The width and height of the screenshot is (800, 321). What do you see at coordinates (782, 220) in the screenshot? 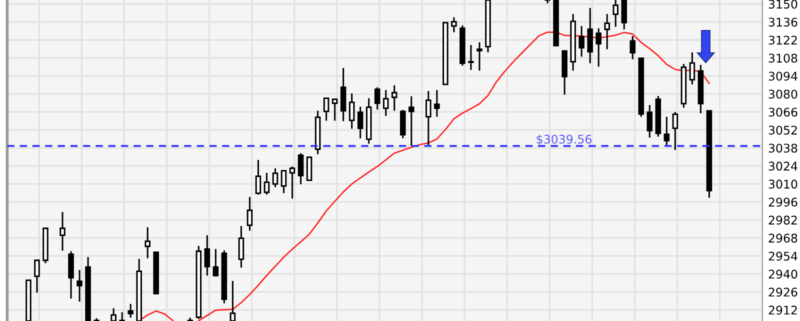
I see `y-tick-label: 2982` at bounding box center [782, 220].